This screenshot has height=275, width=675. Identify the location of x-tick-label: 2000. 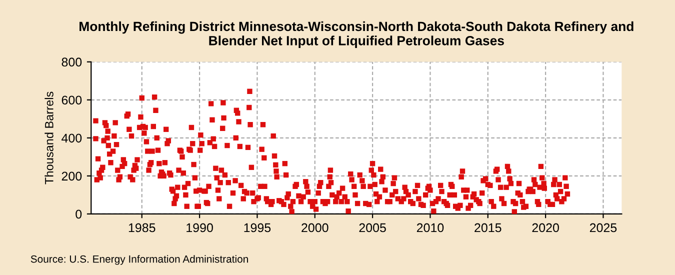
(315, 227).